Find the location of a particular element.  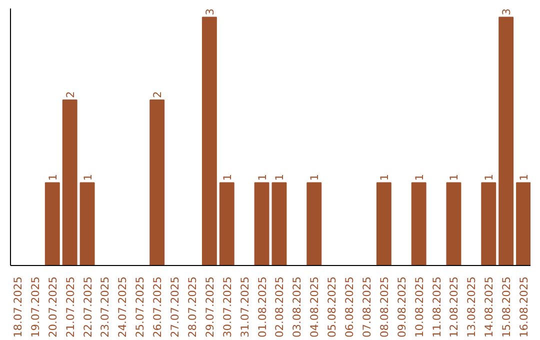

x-tick-label: 13.08.2025 is located at coordinates (471, 307).